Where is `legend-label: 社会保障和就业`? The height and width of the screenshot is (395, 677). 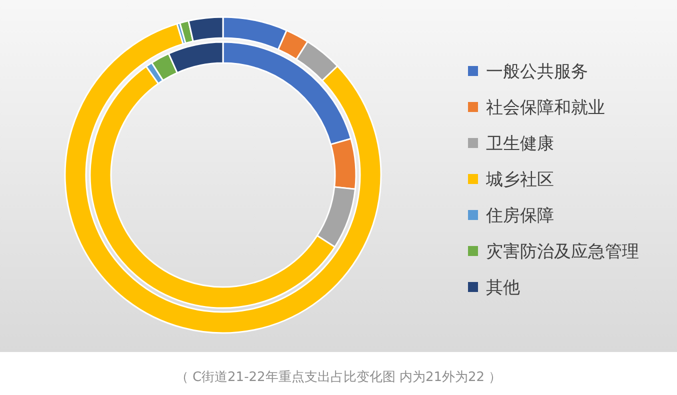
legend-label: 社会保障和就业 is located at coordinates (545, 108).